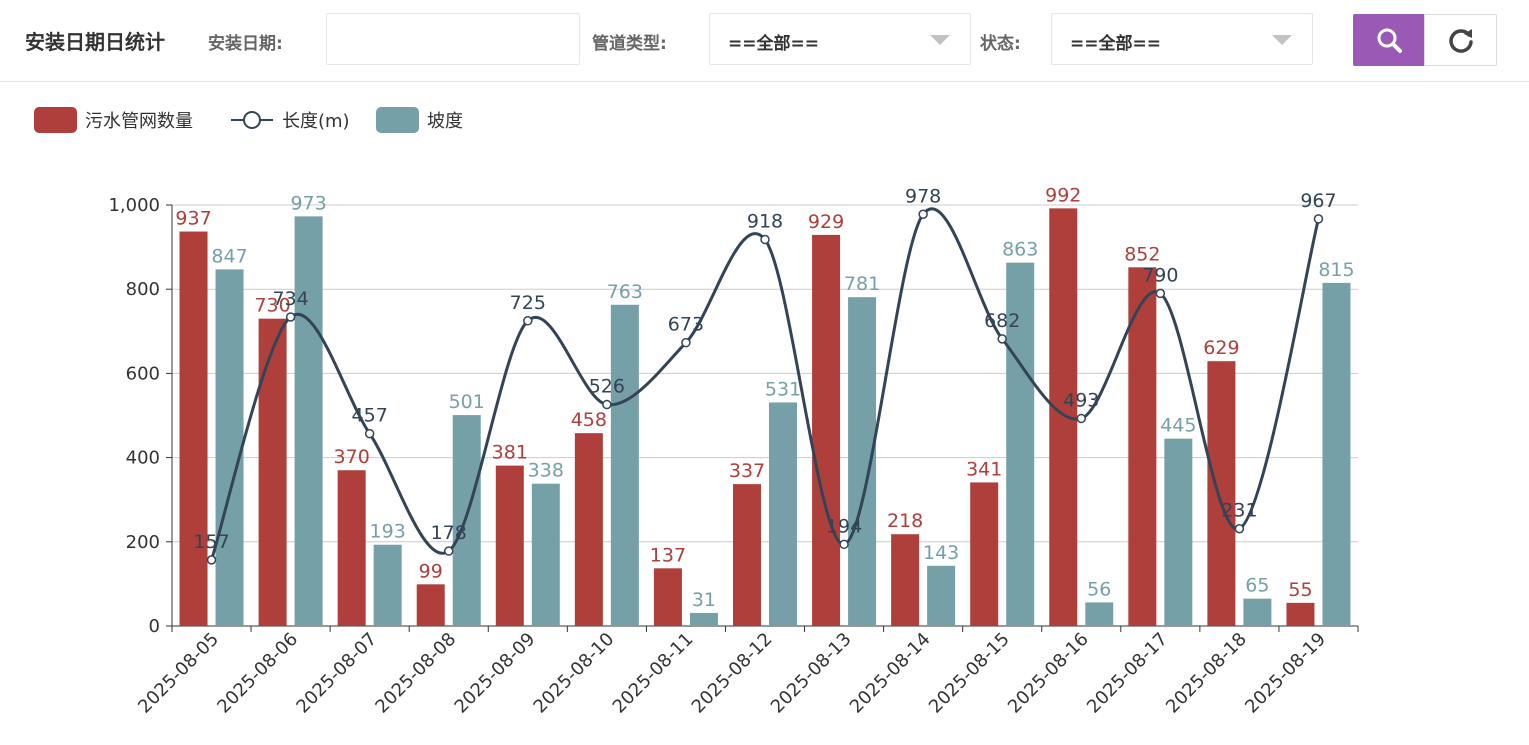 The width and height of the screenshot is (1529, 745). I want to click on bar-data-label: 531, so click(783, 389).